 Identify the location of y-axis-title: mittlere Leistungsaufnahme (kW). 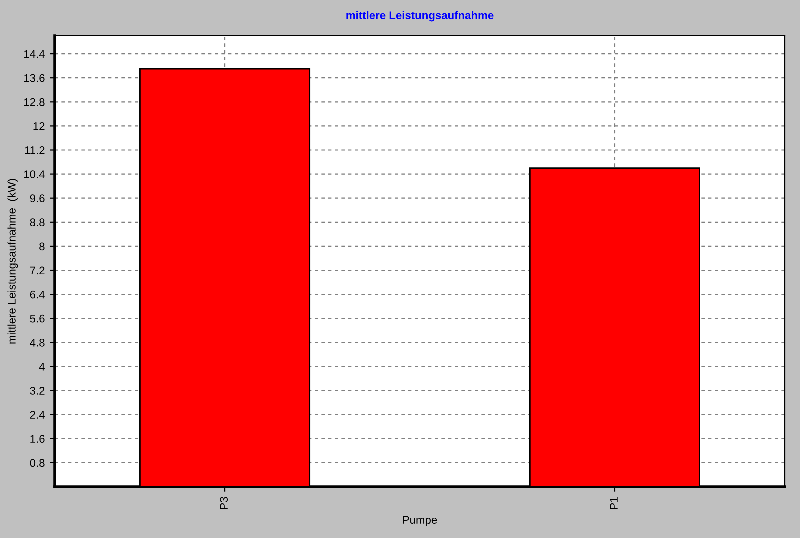
(13, 261).